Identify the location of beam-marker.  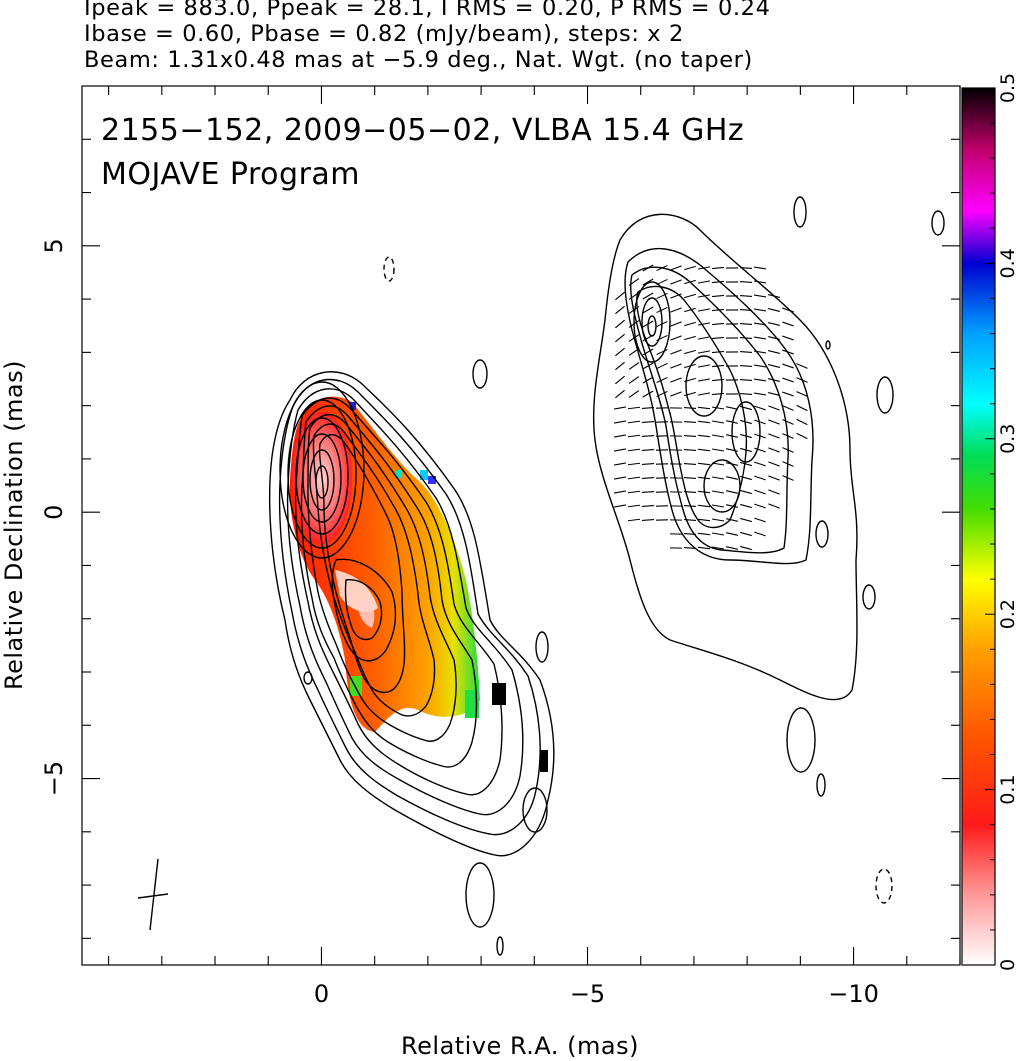
(153, 894).